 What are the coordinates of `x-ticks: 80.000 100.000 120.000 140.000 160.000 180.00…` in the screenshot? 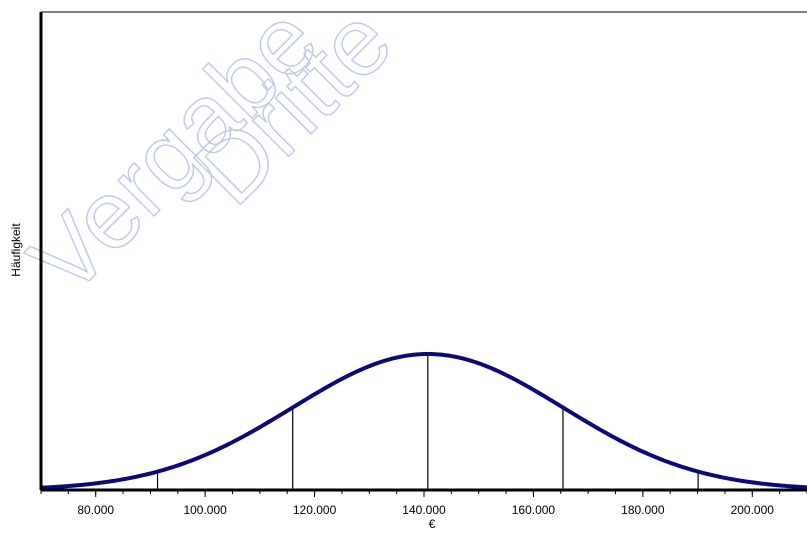 It's located at (423, 503).